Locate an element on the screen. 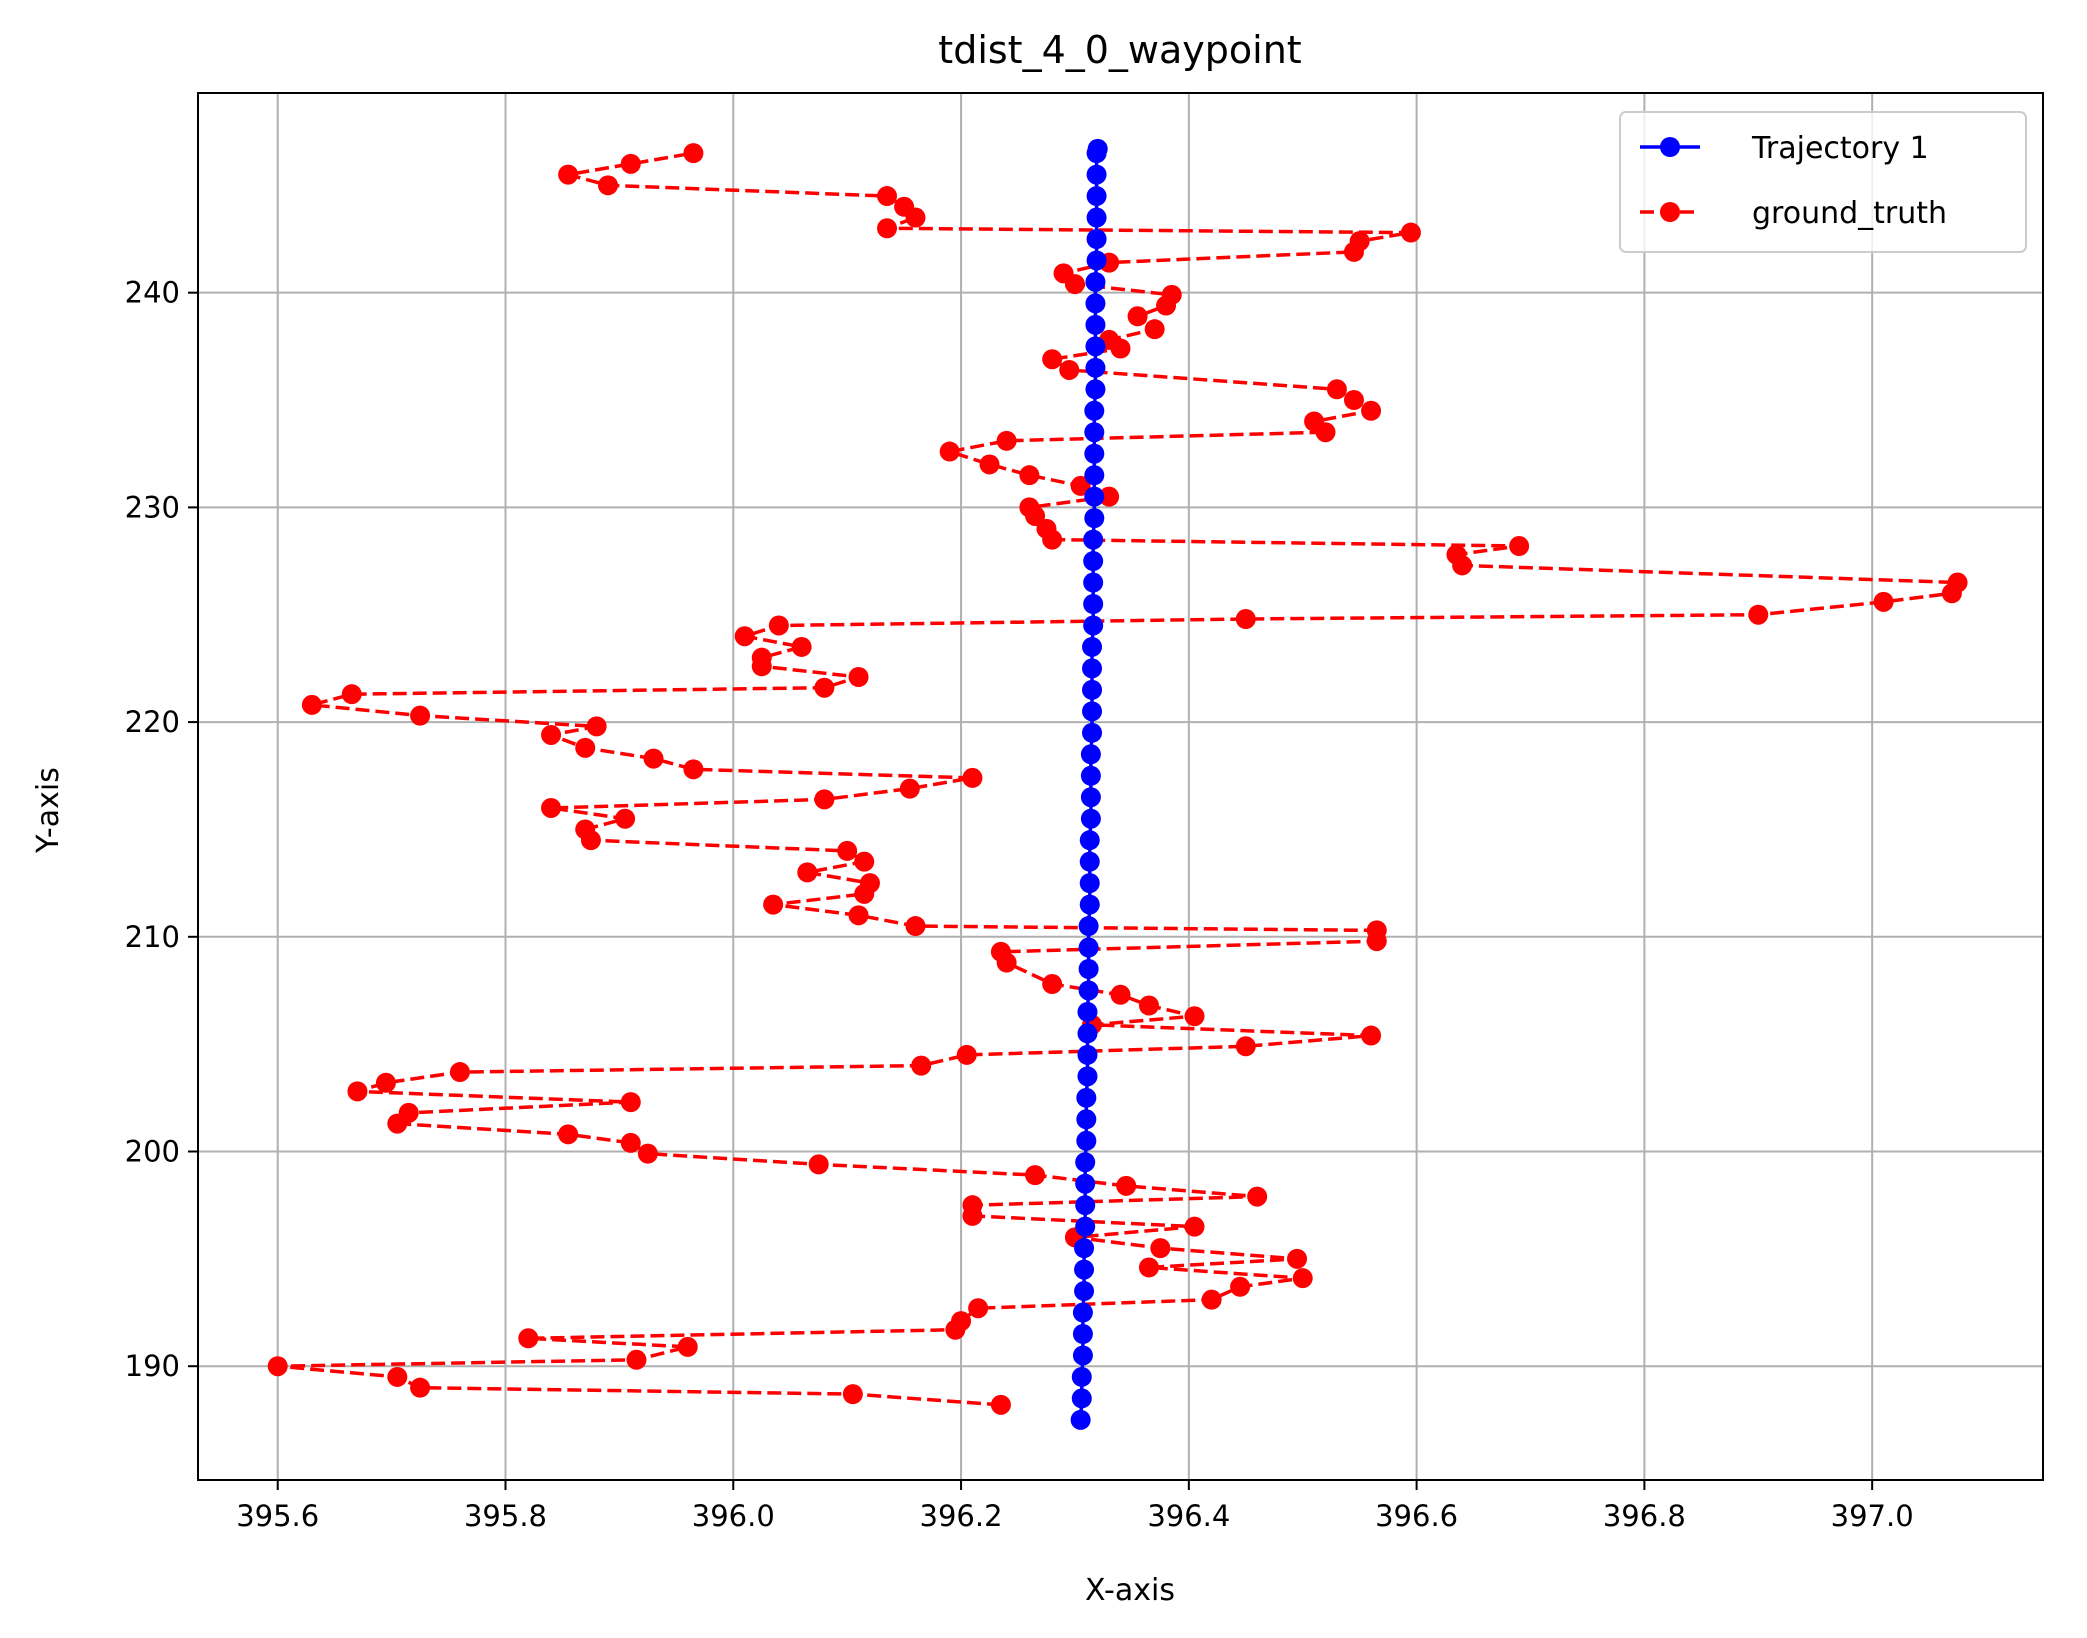 The width and height of the screenshot is (2087, 1638). y-tick-label: 200 is located at coordinates (152, 1152).